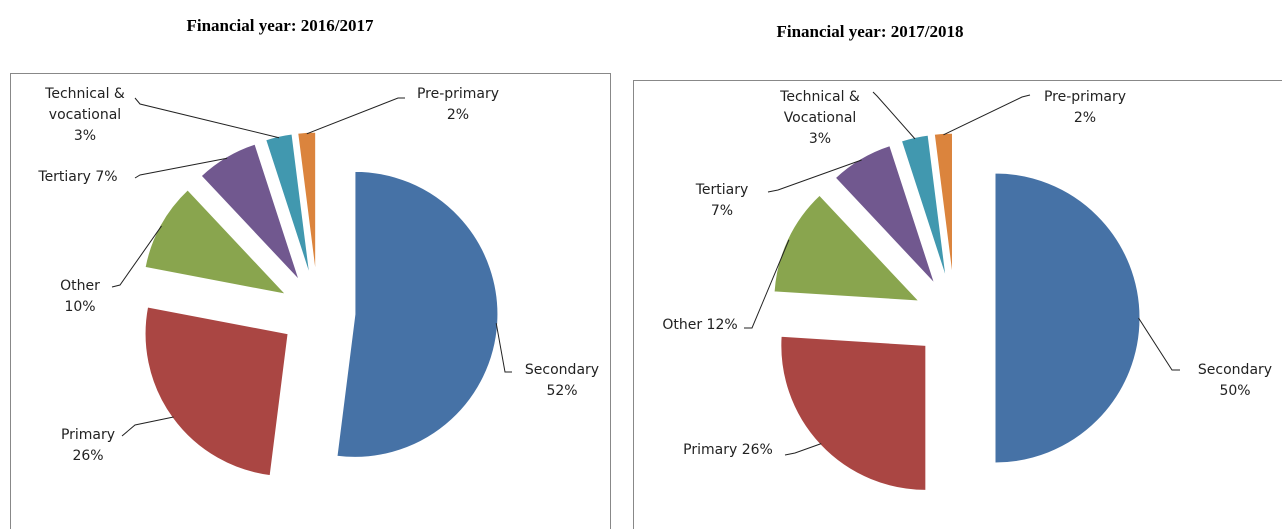 The height and width of the screenshot is (529, 1282). What do you see at coordinates (1235, 391) in the screenshot?
I see `value-label: 50%` at bounding box center [1235, 391].